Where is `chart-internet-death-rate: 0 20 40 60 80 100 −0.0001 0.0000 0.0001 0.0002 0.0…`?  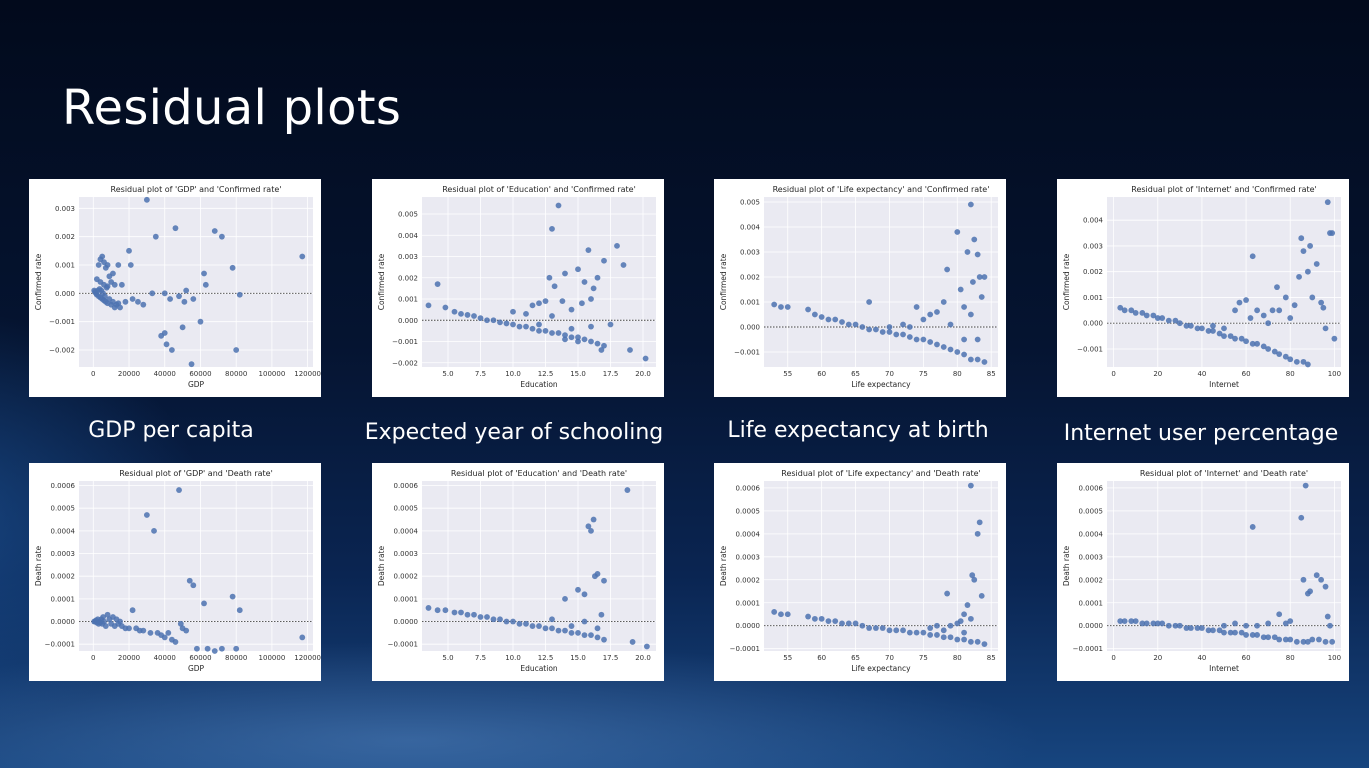
chart-internet-death-rate: 0 20 40 60 80 100 −0.0001 0.0000 0.0001 0.0002 0.0… is located at coordinates (1203, 572).